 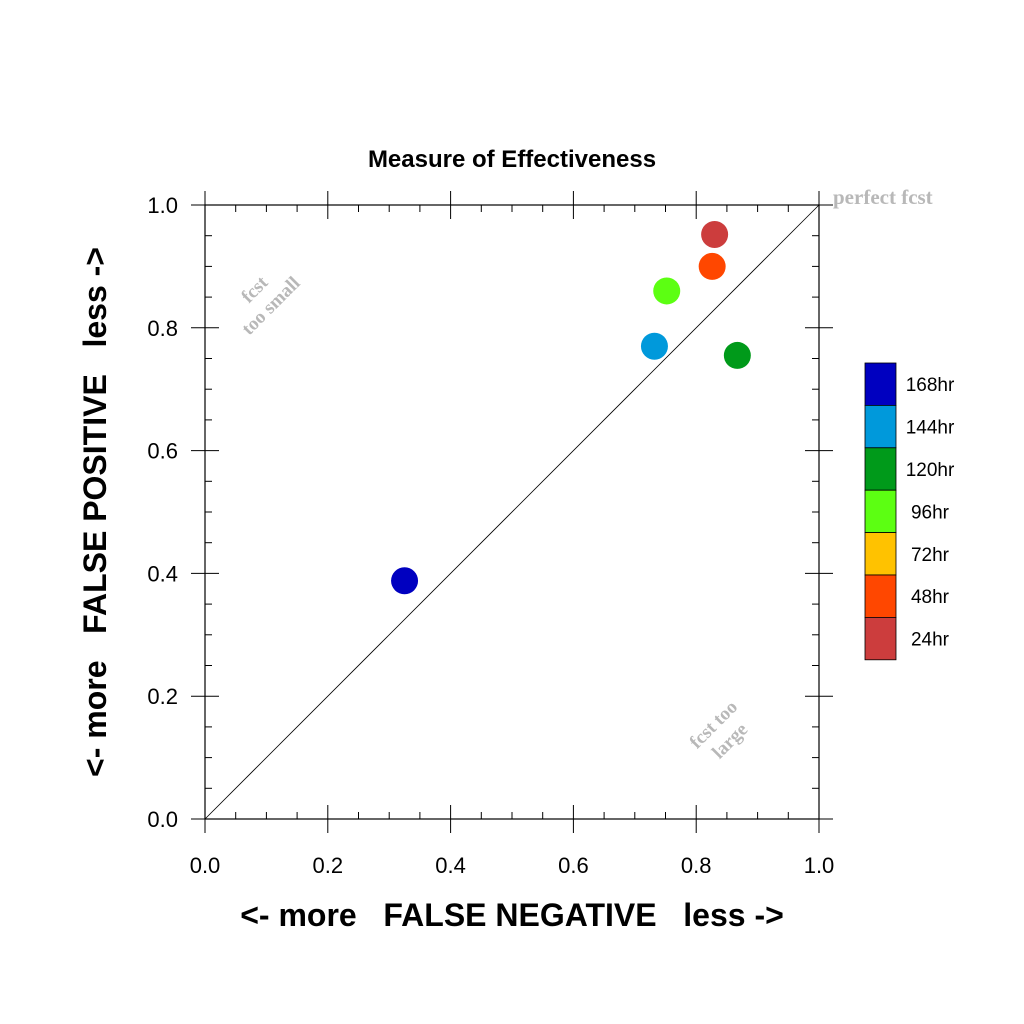 I want to click on point-144hr, so click(x=654, y=346).